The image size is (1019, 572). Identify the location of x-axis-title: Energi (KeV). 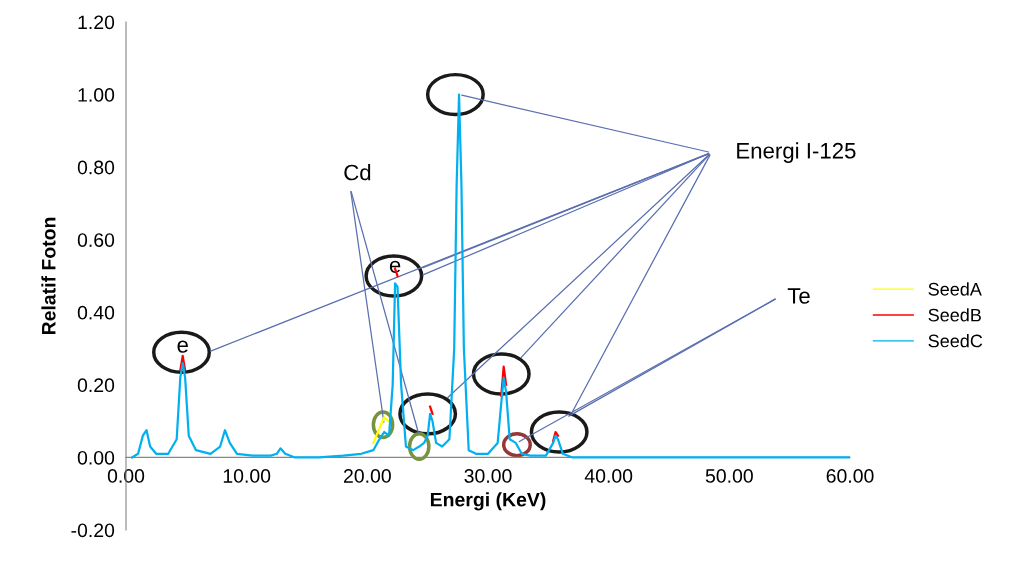
(488, 501).